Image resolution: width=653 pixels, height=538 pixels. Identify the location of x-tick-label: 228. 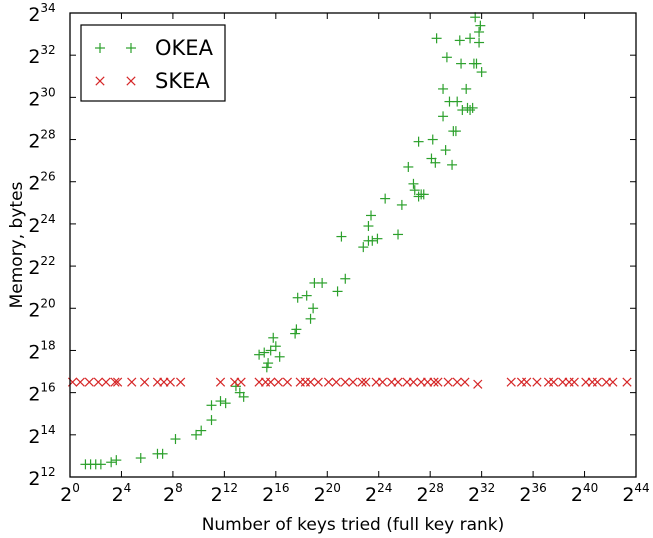
(429, 493).